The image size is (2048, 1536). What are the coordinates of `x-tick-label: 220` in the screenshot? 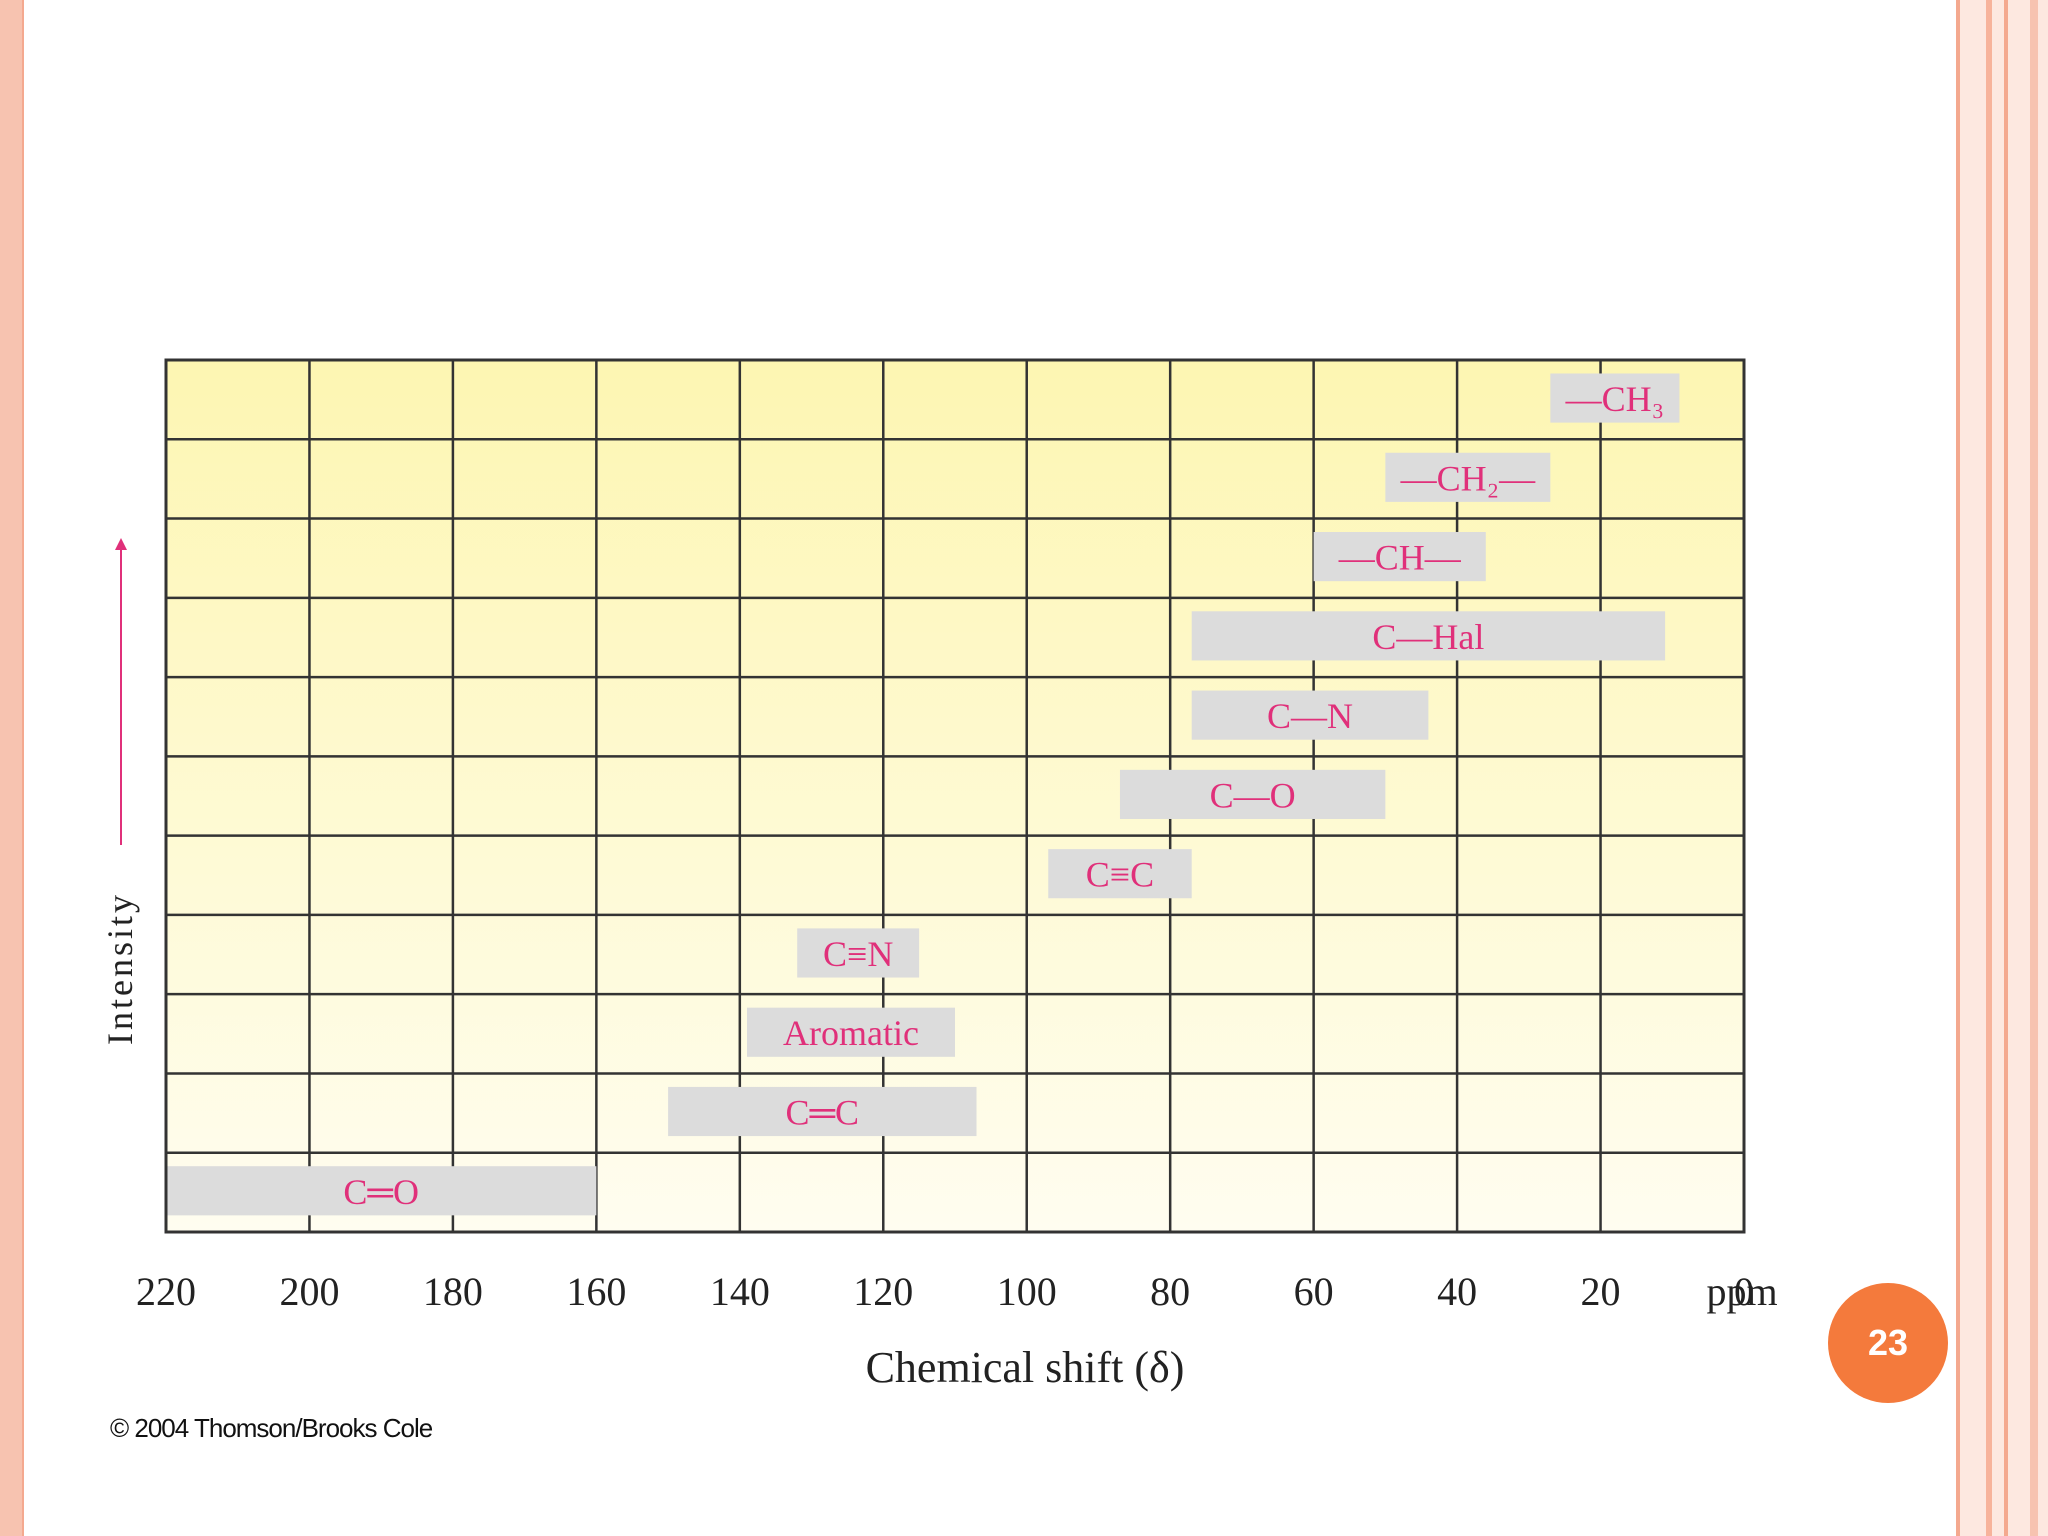 It's located at (166, 1291).